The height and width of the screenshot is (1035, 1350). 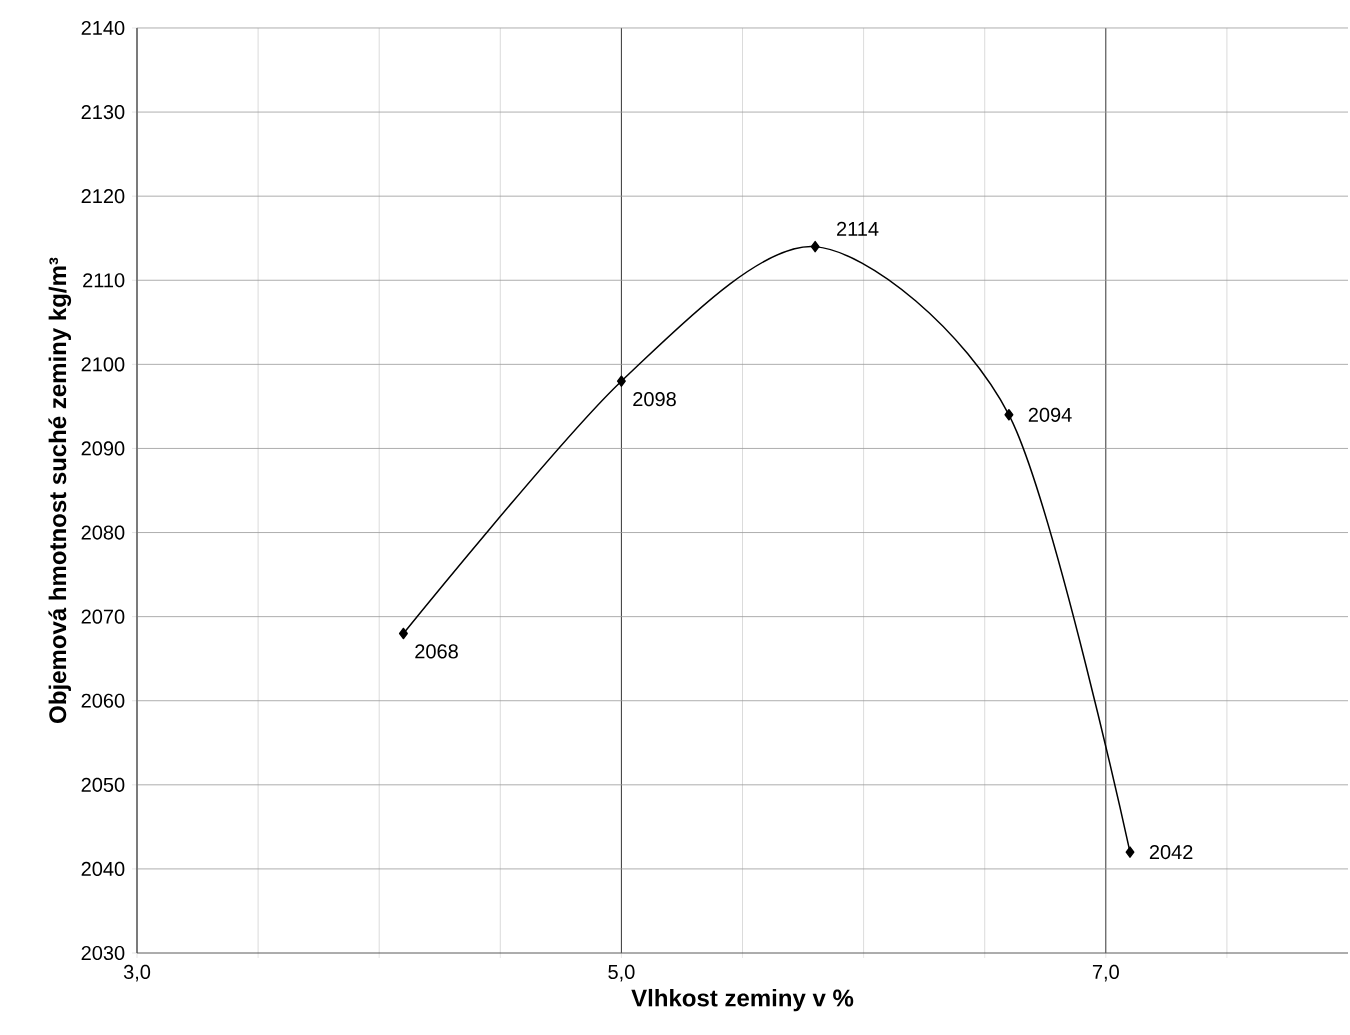 What do you see at coordinates (103, 112) in the screenshot?
I see `y-tick-label: 2130` at bounding box center [103, 112].